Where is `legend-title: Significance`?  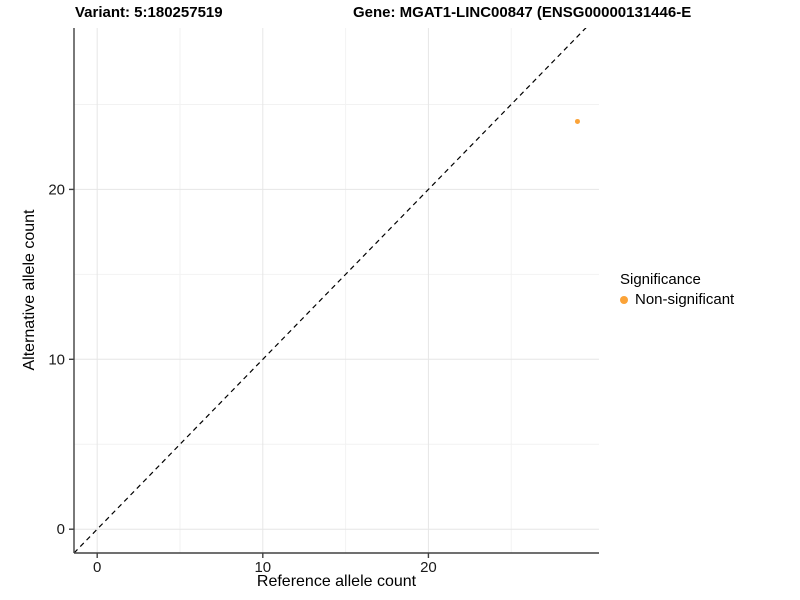
legend-title: Significance is located at coordinates (660, 279).